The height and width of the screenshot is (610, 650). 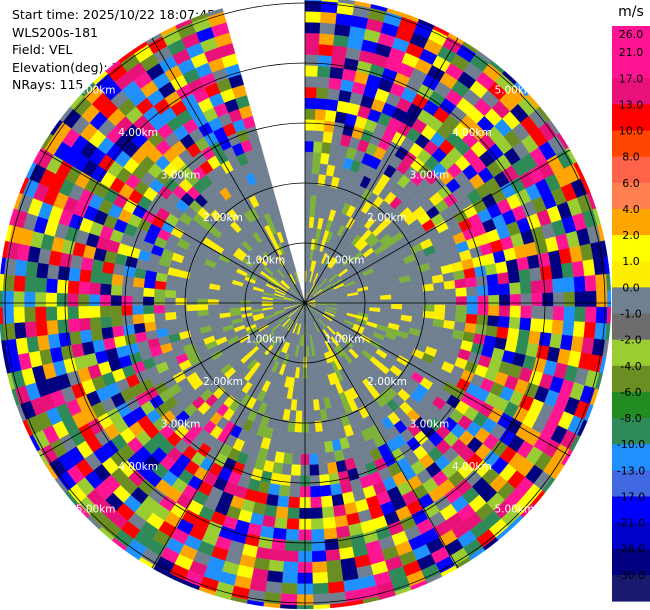 I want to click on start-time-text: Start time: 2025/10/22 18:07:45, so click(x=114, y=14).